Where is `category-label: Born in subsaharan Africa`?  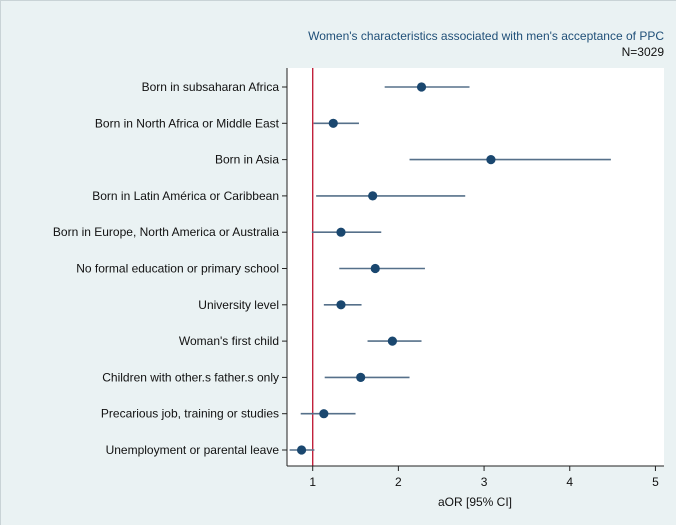
category-label: Born in subsaharan Africa is located at coordinates (211, 87).